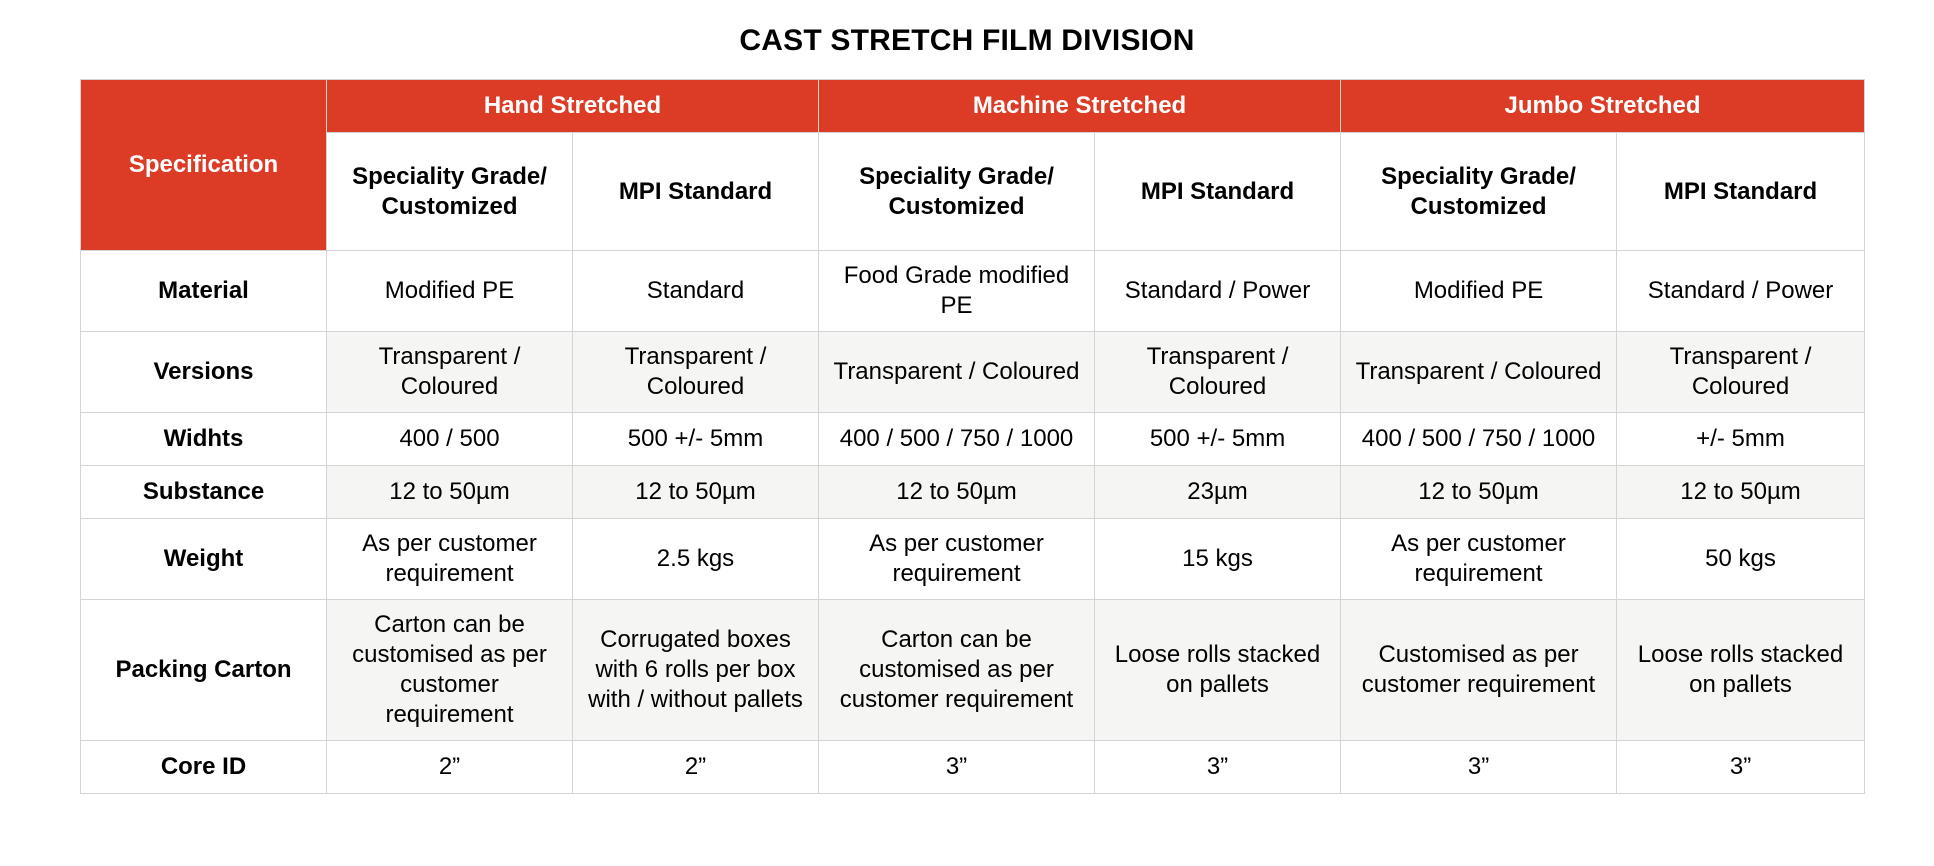  What do you see at coordinates (1479, 670) in the screenshot?
I see `table-cell: Customised as per customer requirement` at bounding box center [1479, 670].